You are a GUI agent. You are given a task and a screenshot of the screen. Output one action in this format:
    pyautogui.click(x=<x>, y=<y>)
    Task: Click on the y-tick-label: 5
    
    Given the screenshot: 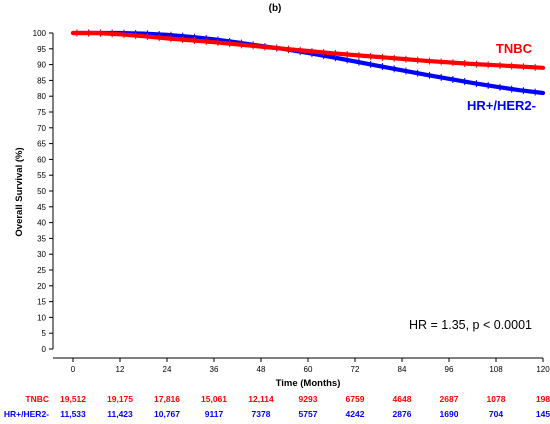 What is the action you would take?
    pyautogui.click(x=44, y=333)
    